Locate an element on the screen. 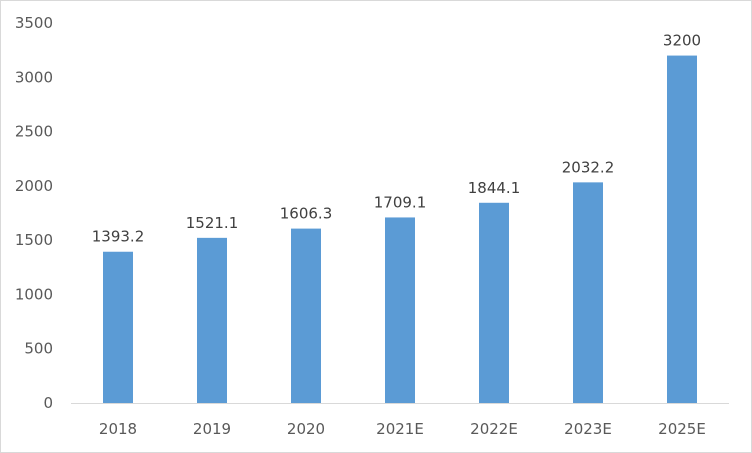 The height and width of the screenshot is (453, 752). data-label: 1393.2 is located at coordinates (118, 237).